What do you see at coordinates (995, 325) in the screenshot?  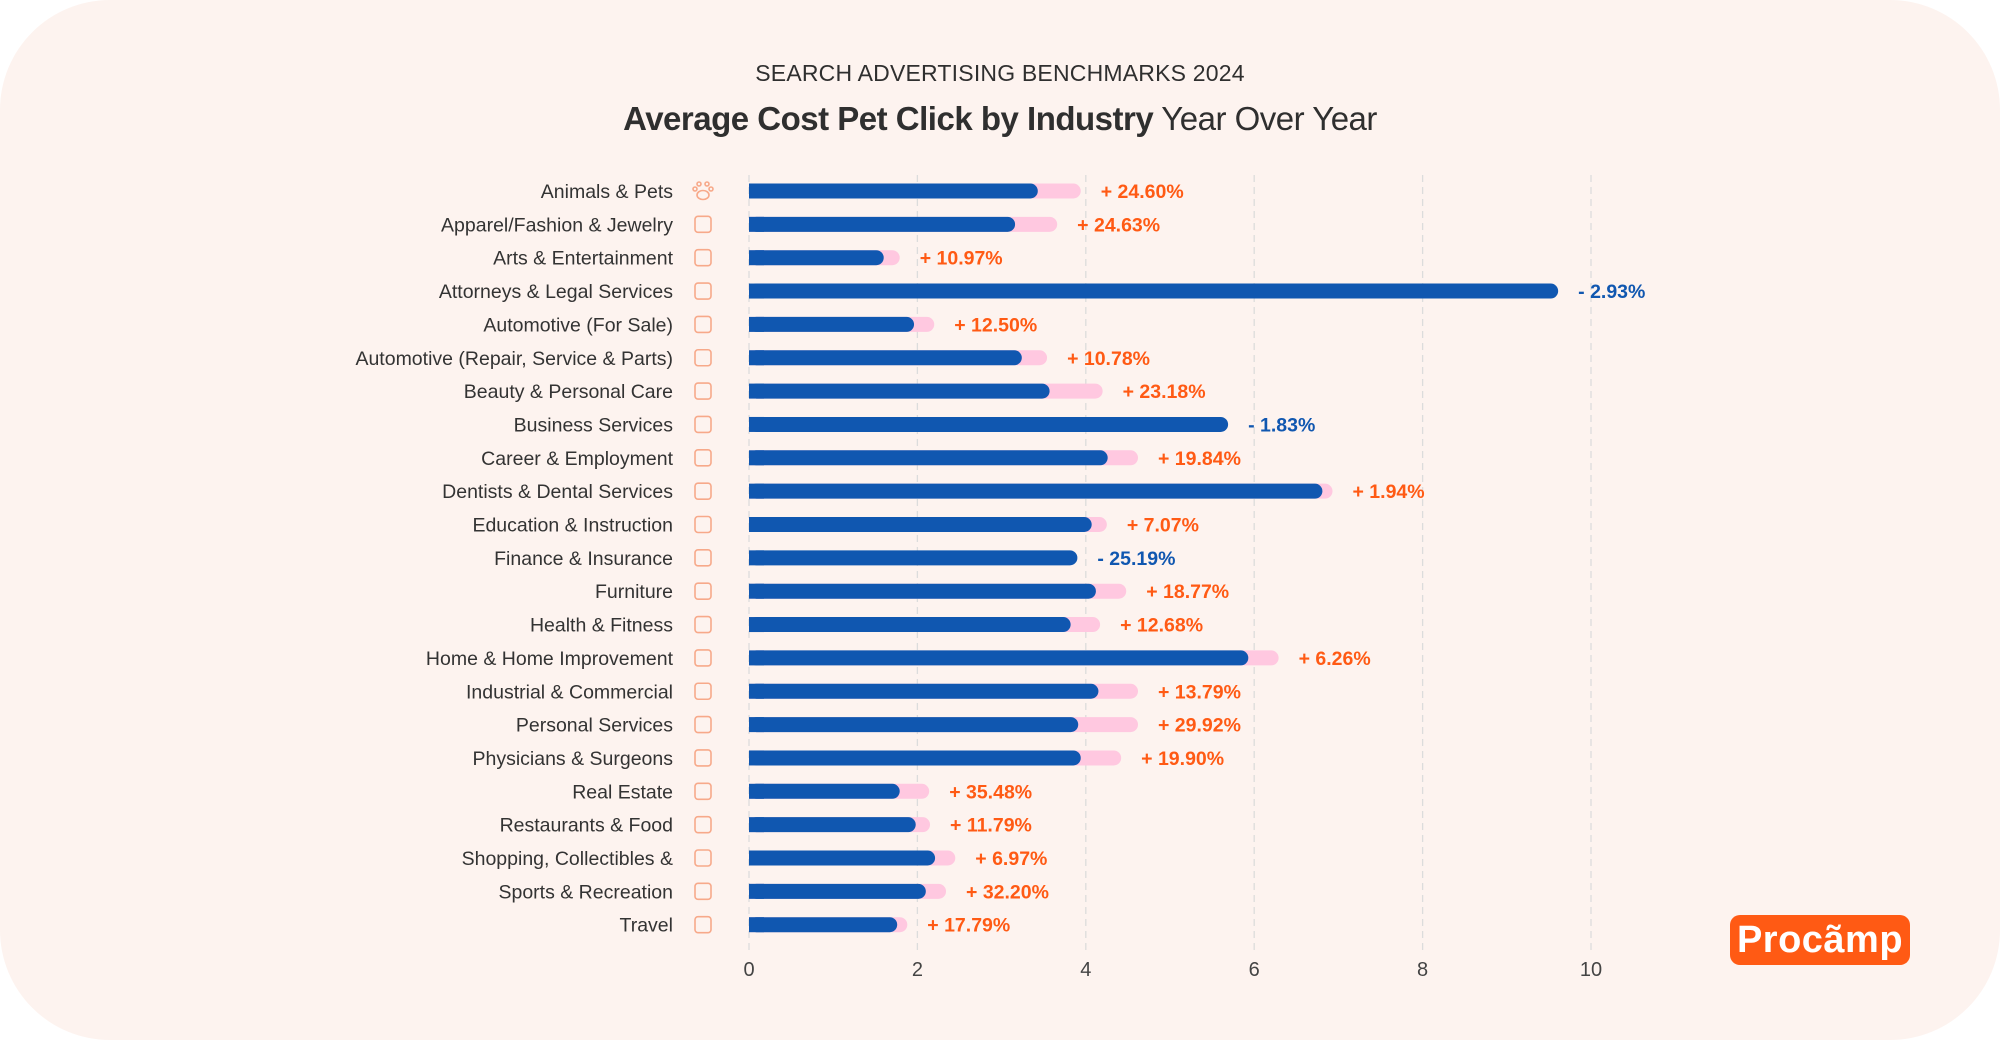 I see `change-label: + 12.50%` at bounding box center [995, 325].